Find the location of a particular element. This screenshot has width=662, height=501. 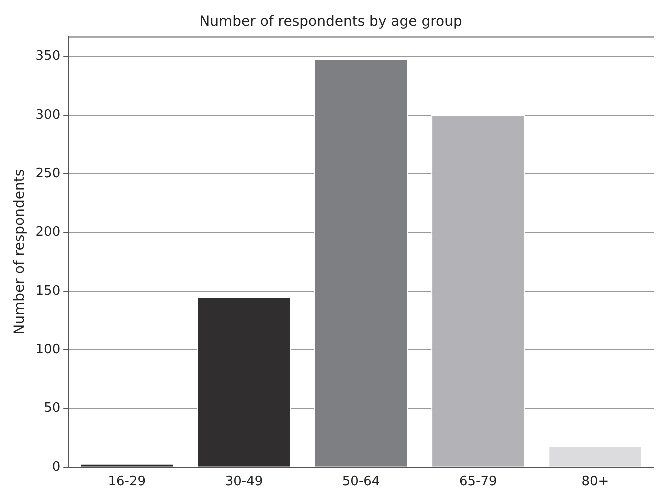

y-tick-label: 150 is located at coordinates (48, 291).